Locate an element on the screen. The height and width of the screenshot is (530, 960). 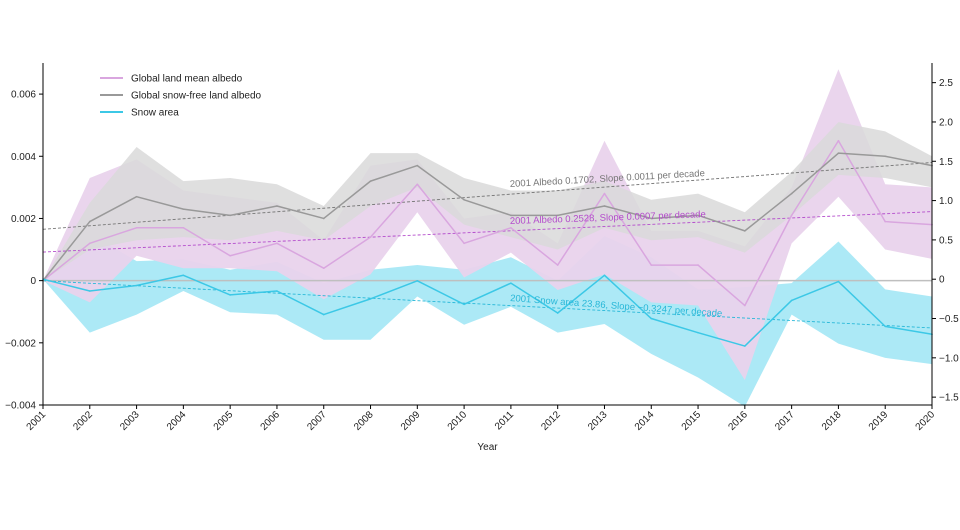
global-snow-free-land-albedo-point-2017 is located at coordinates (791, 193).